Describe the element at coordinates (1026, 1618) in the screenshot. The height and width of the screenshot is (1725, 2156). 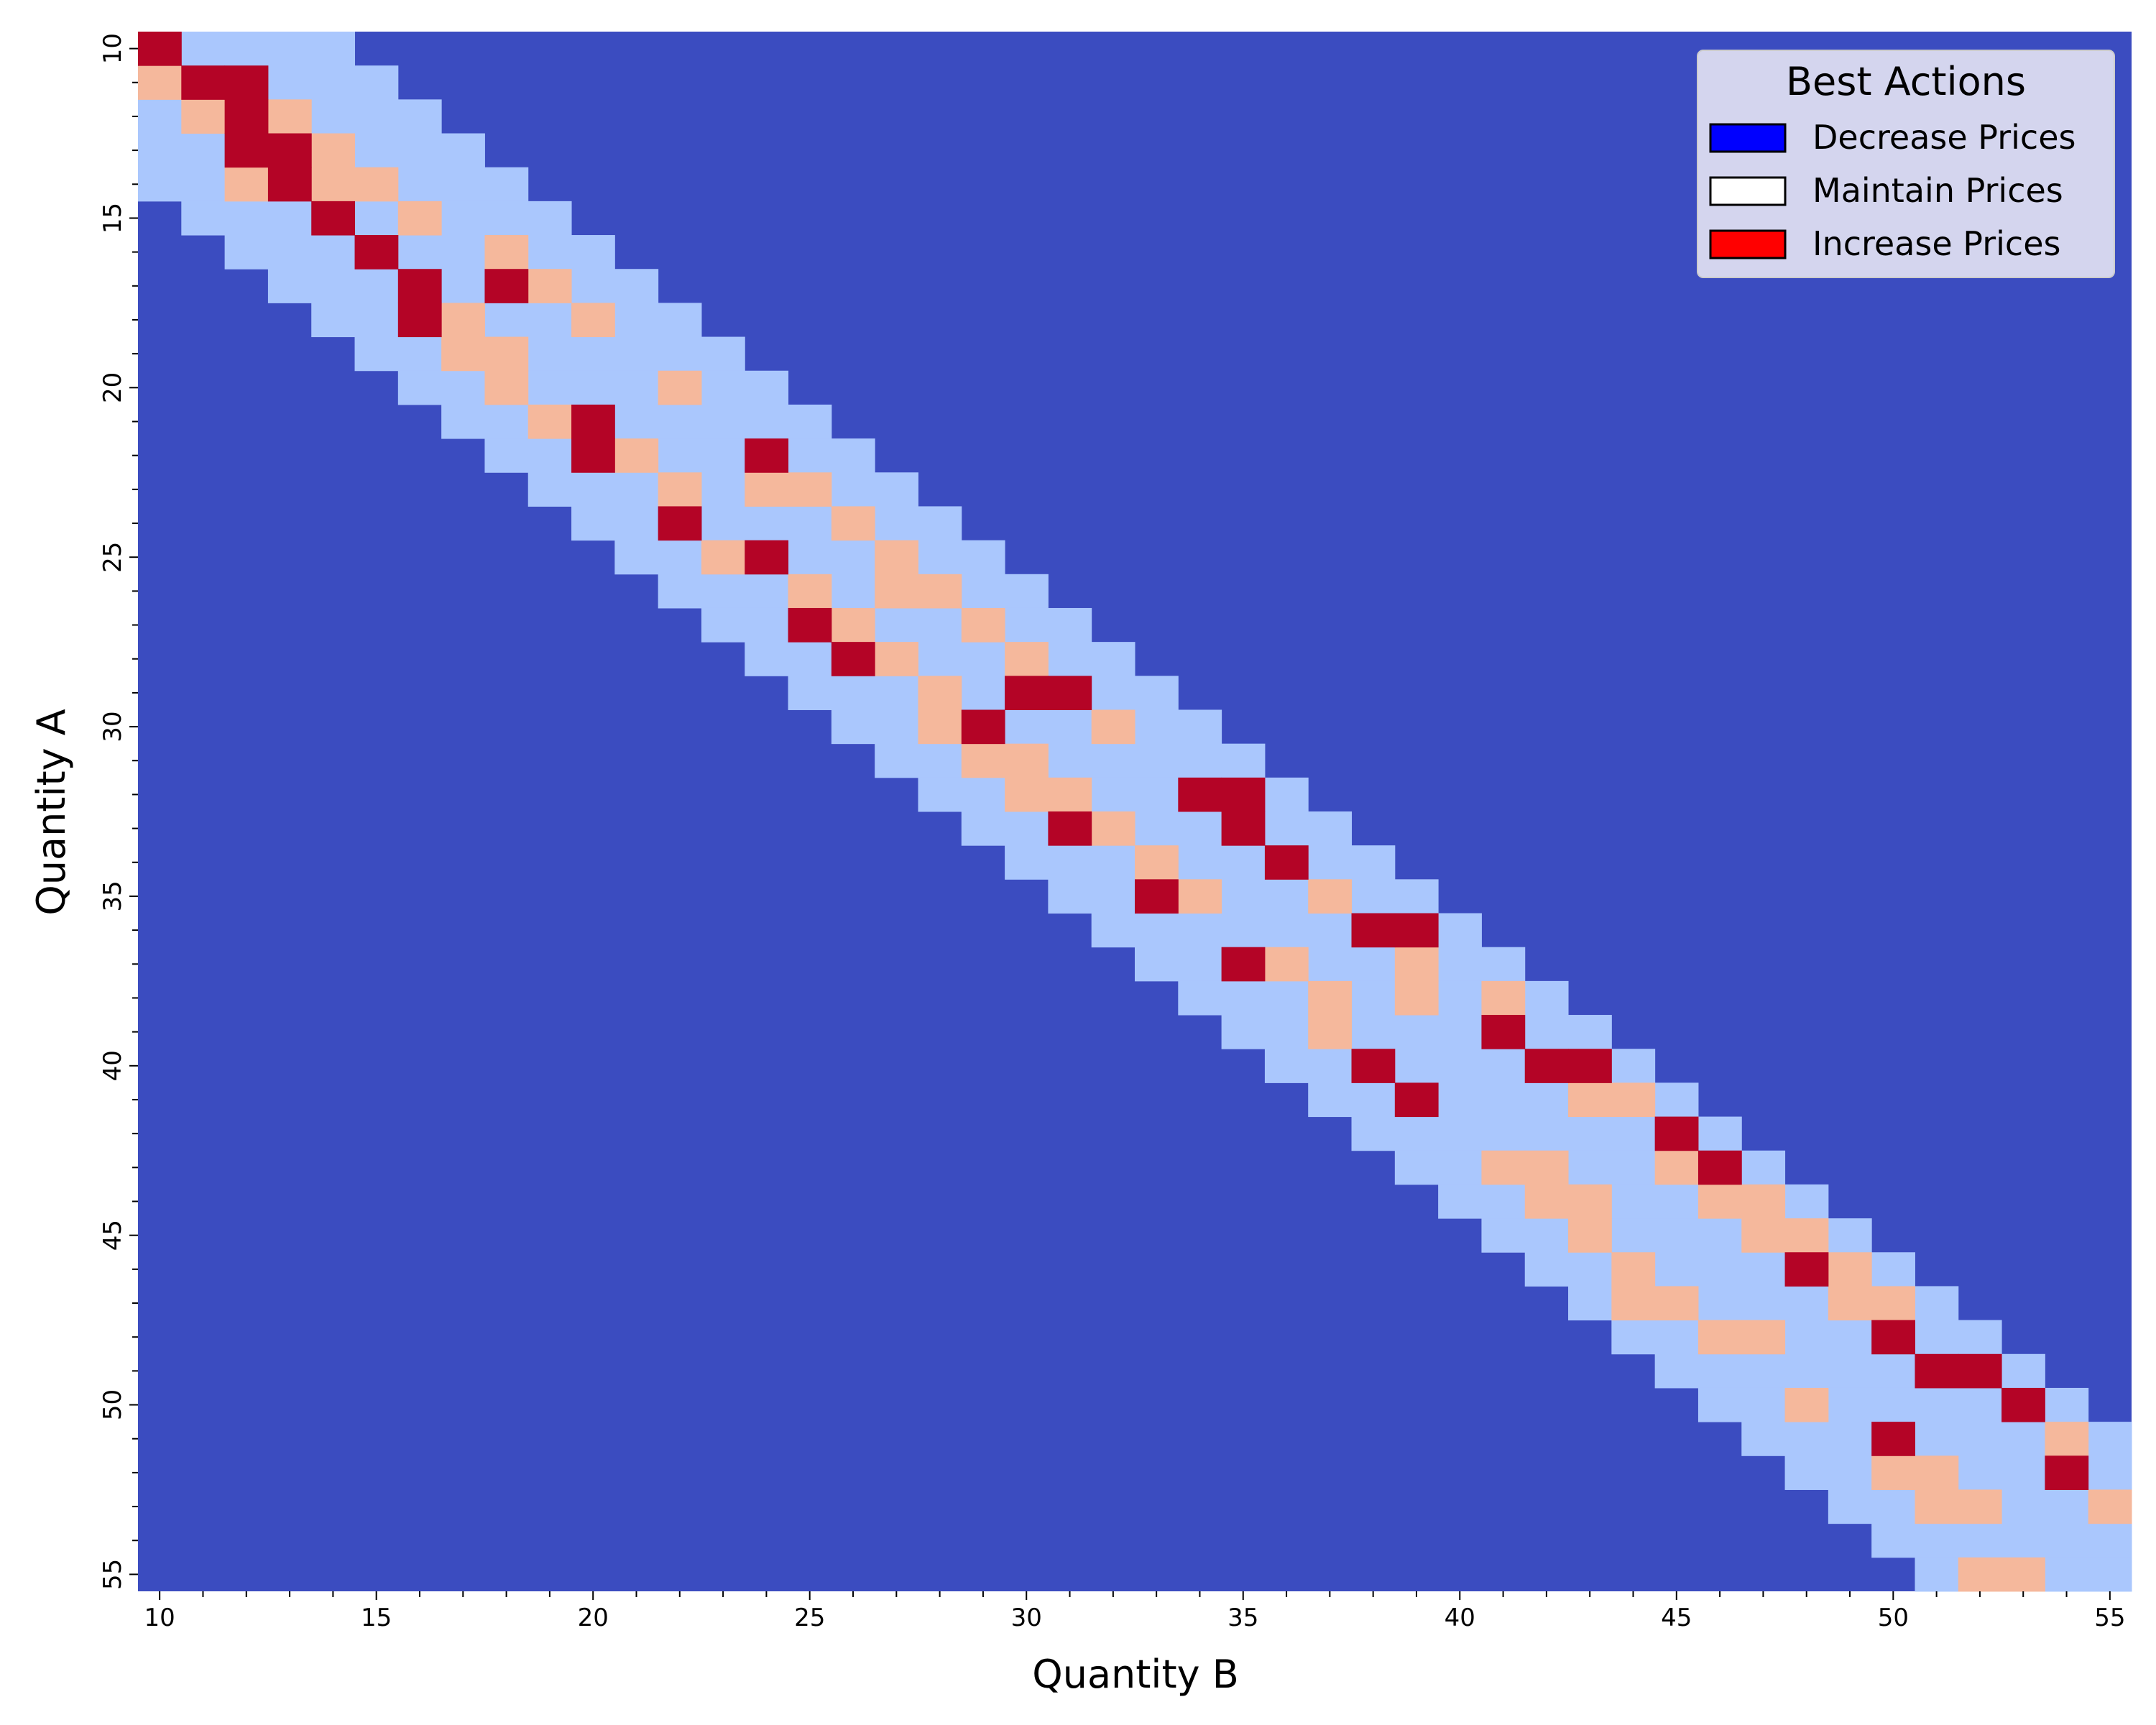
I see `x-tick-label: 30` at that location.